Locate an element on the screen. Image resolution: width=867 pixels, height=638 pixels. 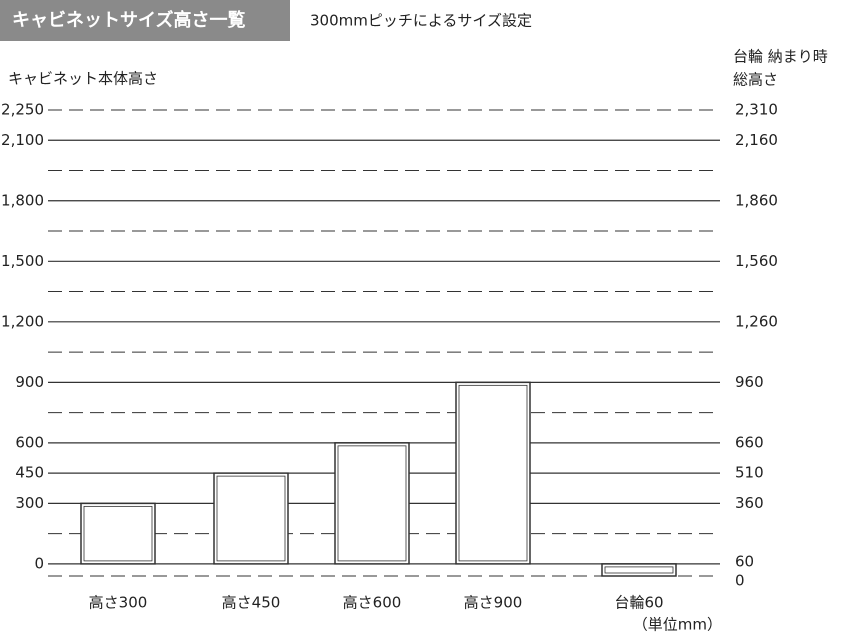
x-tick-label: 台輪60 is located at coordinates (638, 603).